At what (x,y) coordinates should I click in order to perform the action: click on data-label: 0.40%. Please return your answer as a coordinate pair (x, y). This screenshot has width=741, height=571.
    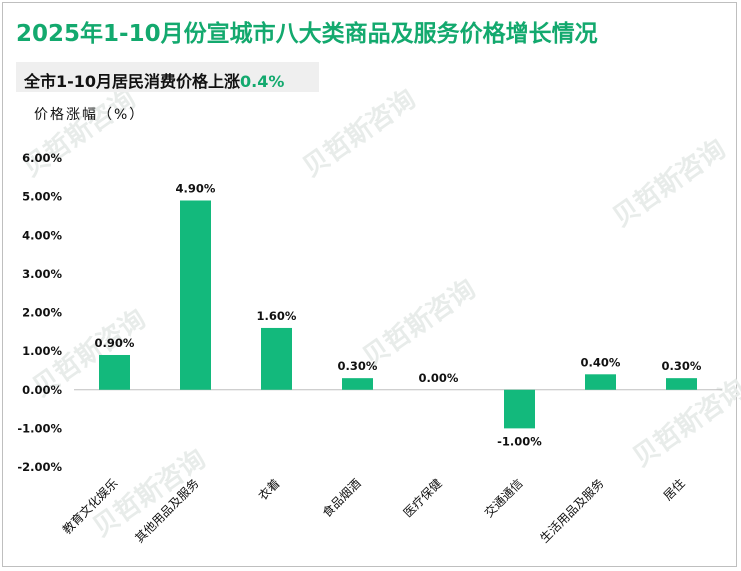
    Looking at the image, I should click on (601, 362).